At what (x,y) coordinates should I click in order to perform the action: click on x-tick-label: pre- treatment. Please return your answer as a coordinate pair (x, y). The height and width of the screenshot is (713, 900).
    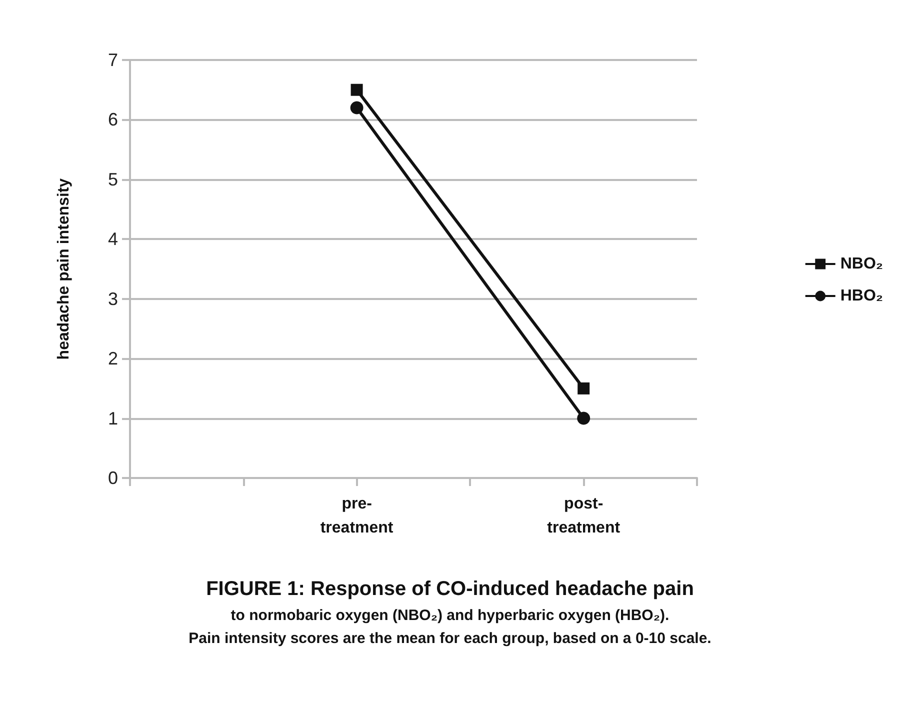
    Looking at the image, I should click on (357, 516).